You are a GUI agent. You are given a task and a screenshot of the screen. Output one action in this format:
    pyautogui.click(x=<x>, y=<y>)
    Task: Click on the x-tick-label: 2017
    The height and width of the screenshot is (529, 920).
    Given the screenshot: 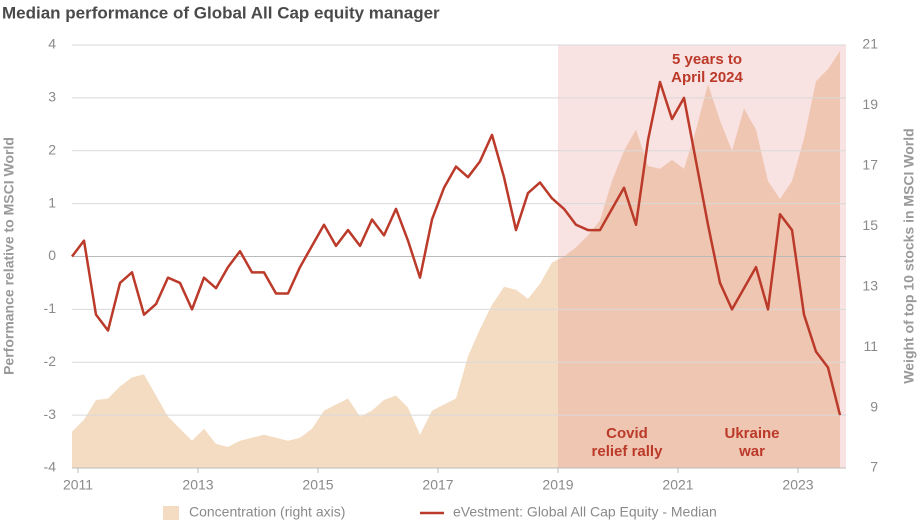 What is the action you would take?
    pyautogui.click(x=437, y=485)
    